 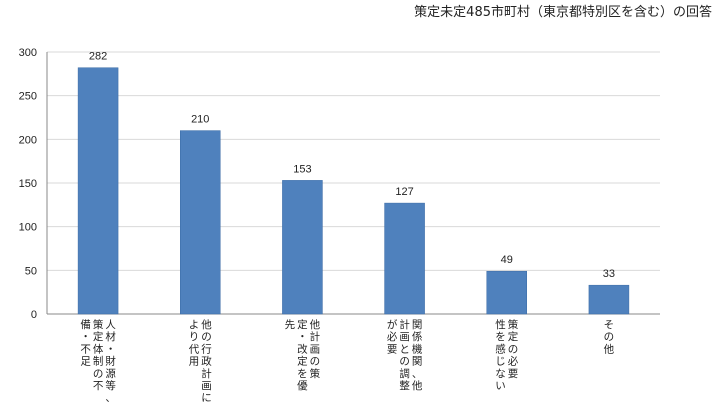 I want to click on y-tick-label: 50, so click(x=31, y=271).